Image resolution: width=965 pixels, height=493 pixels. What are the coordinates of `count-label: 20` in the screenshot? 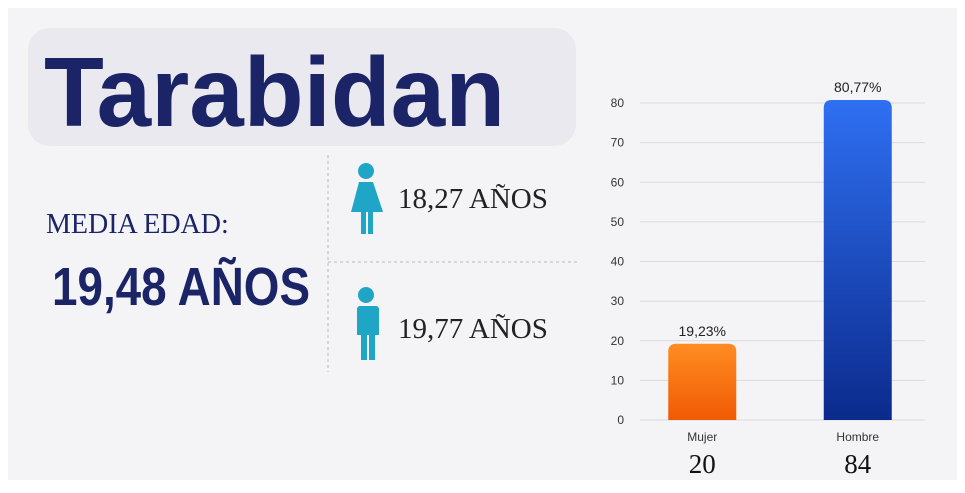 It's located at (702, 464).